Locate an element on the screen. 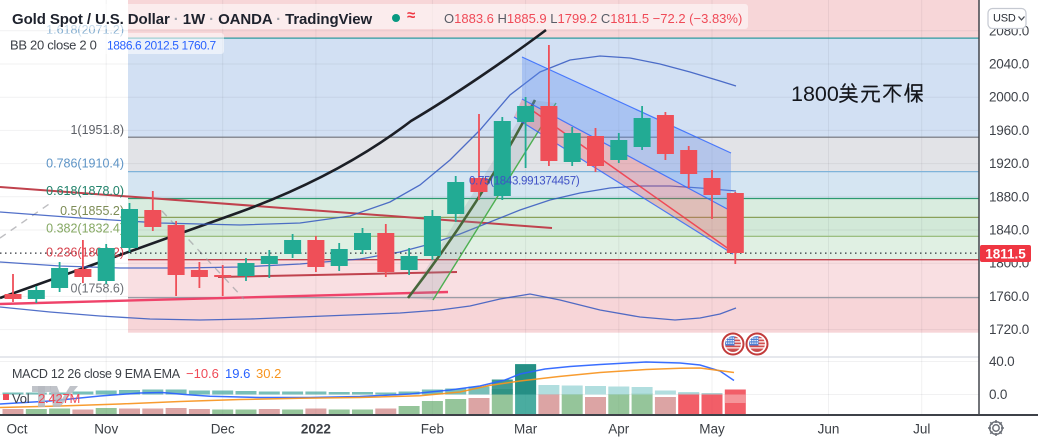 This screenshot has width=1038, height=444. svg-text: Dec is located at coordinates (223, 429).